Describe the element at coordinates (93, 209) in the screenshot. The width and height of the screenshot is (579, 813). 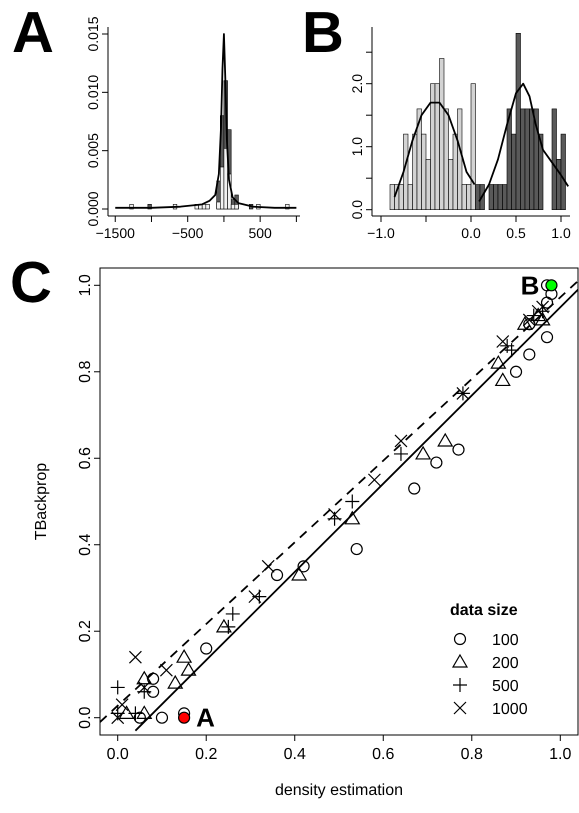
I see `y-tick-label: 0.000` at that location.